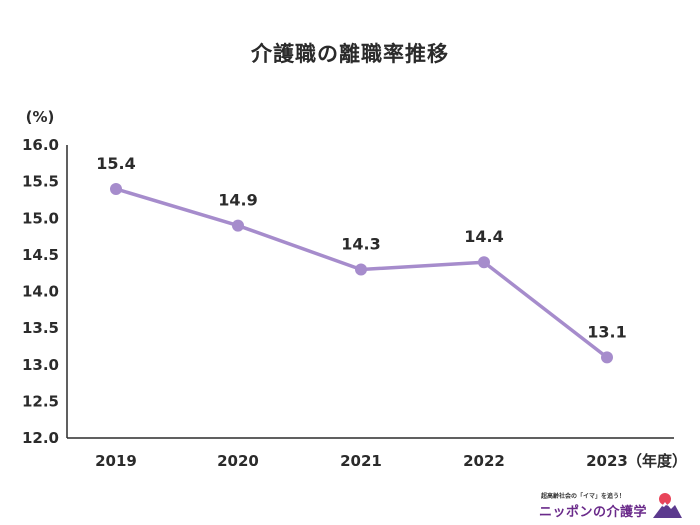 This screenshot has width=700, height=525. I want to click on y-tick-label: 12.0, so click(40, 438).